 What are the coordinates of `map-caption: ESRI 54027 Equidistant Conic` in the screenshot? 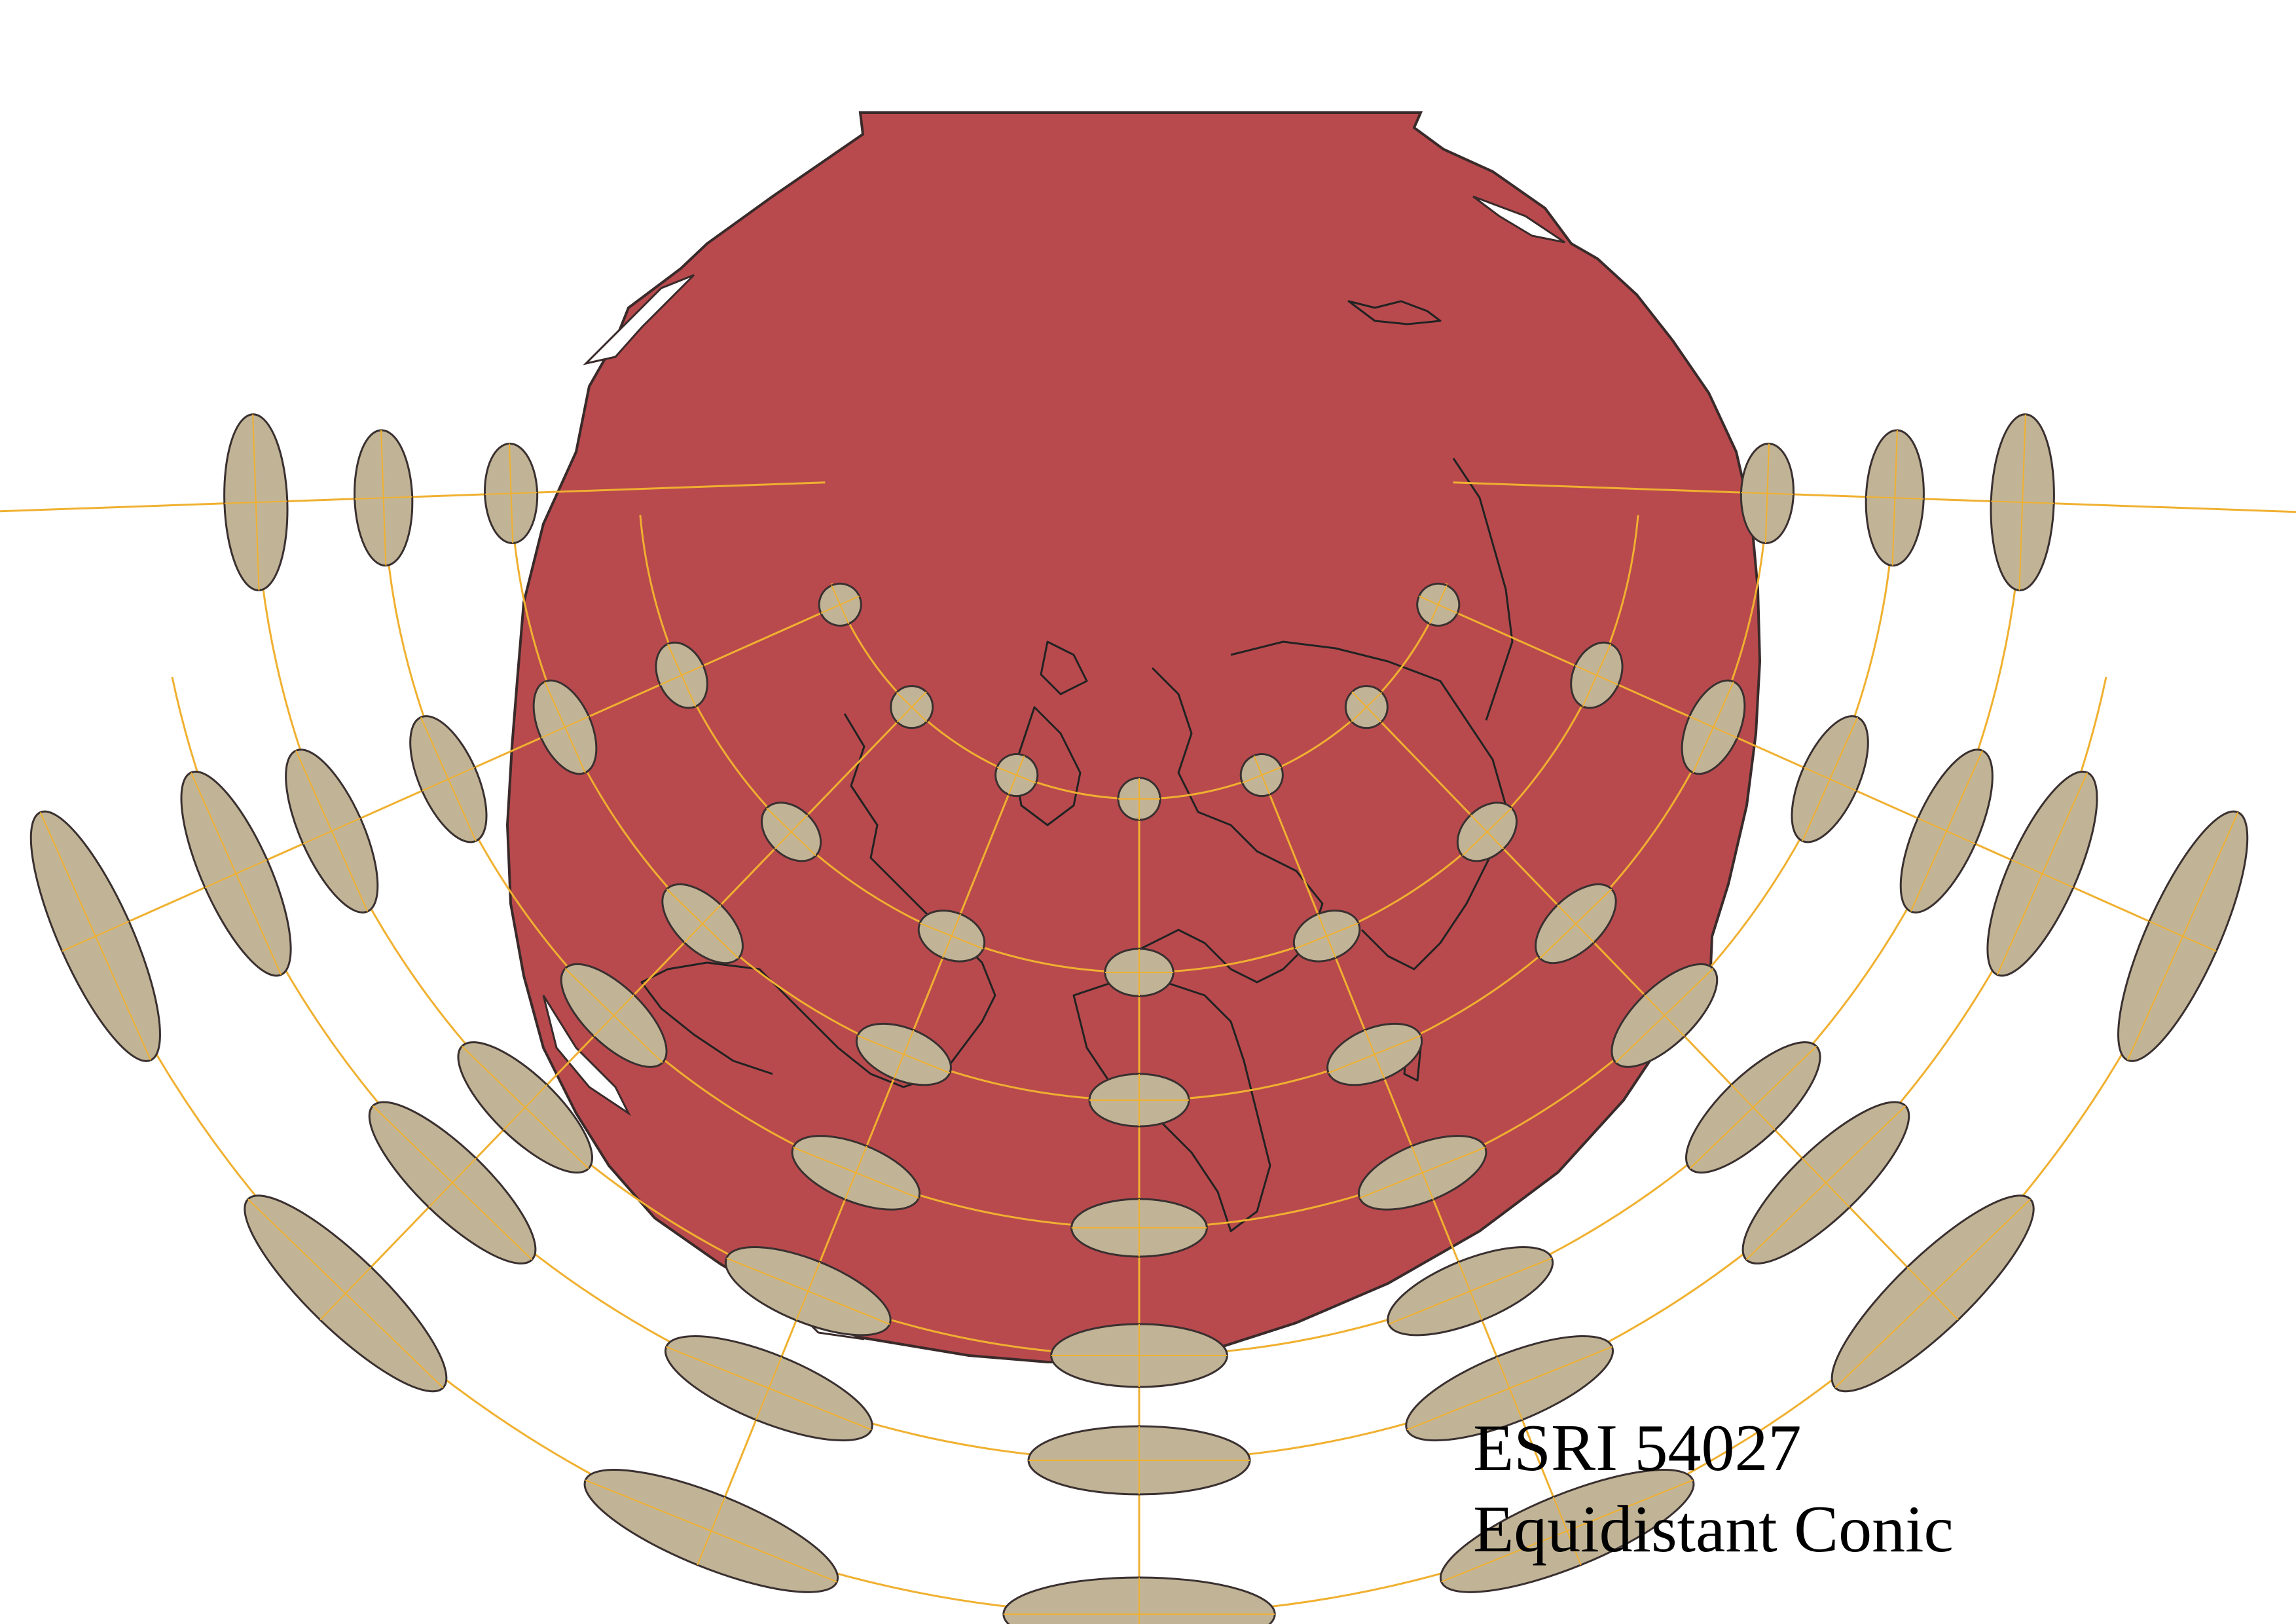 It's located at (1713, 1489).